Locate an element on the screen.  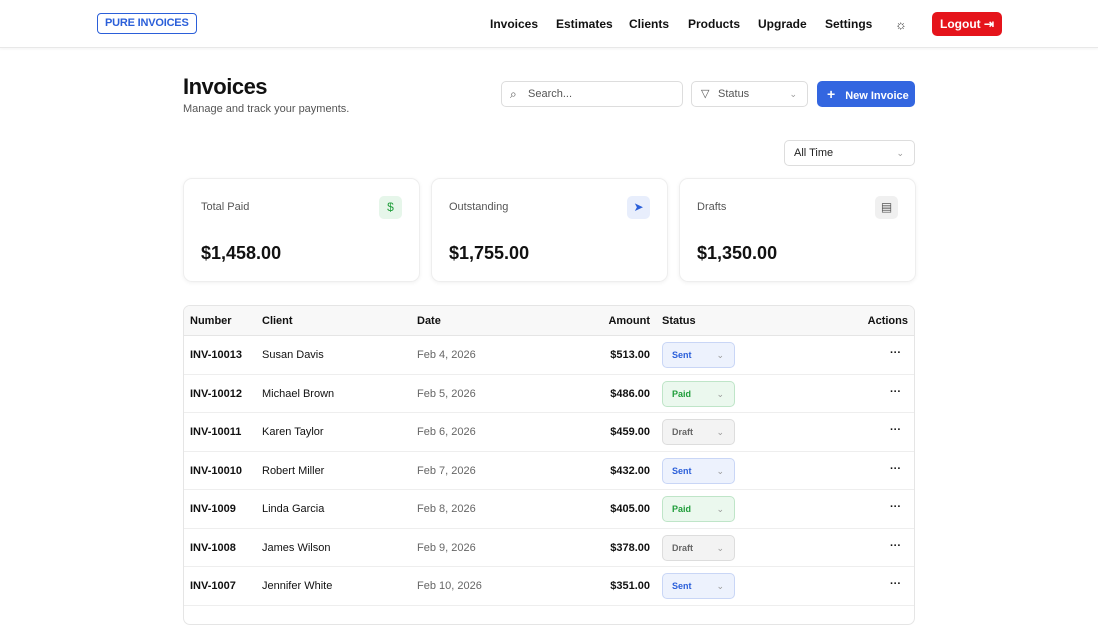
invoice-date: Feb 5, 2026 is located at coordinates (446, 393).